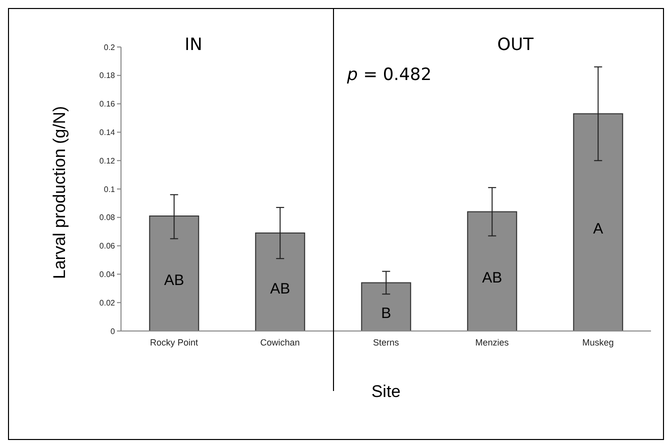 Image resolution: width=670 pixels, height=446 pixels. What do you see at coordinates (107, 104) in the screenshot?
I see `y-tick-label: 0.16` at bounding box center [107, 104].